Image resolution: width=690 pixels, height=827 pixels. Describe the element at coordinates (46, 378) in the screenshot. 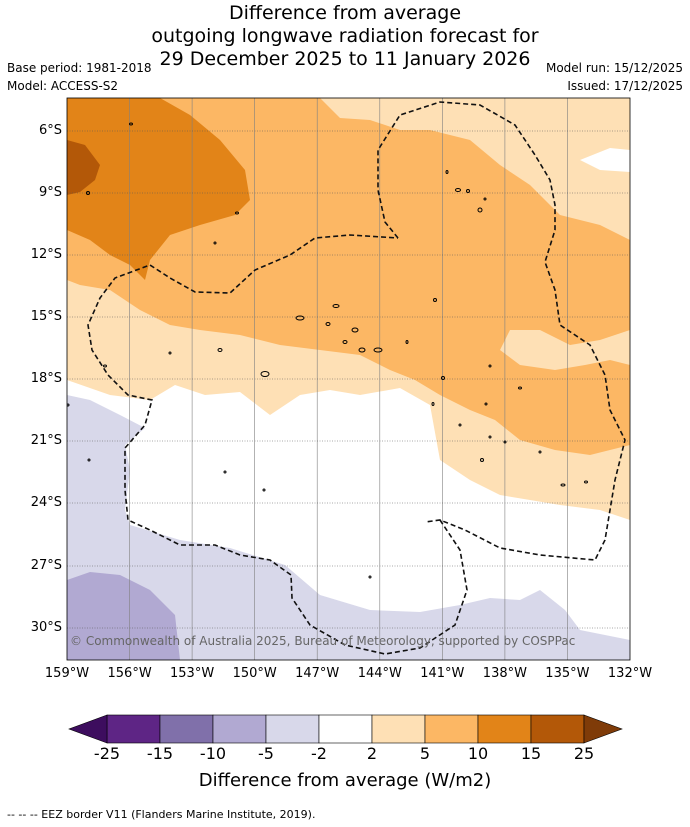

I see `lat-label-18s: 18°S` at that location.